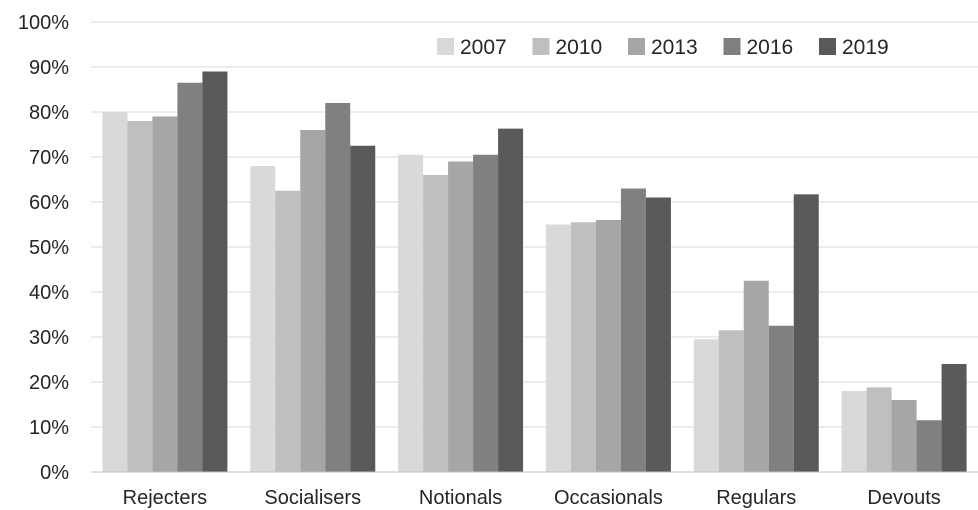 This screenshot has height=510, width=978. I want to click on bar-2007-devouts, so click(854, 431).